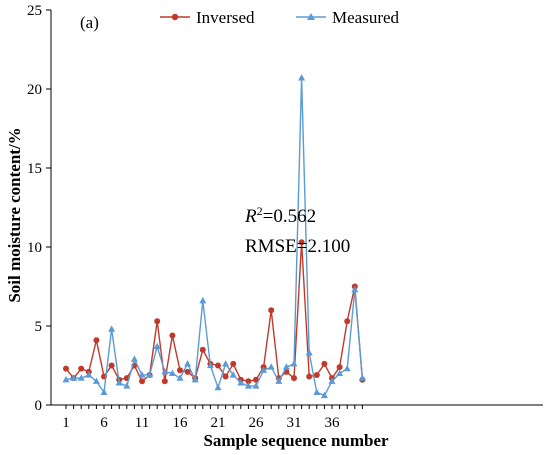 Image resolution: width=550 pixels, height=455 pixels. Describe the element at coordinates (34, 248) in the screenshot. I see `y-tick-label: 10` at that location.